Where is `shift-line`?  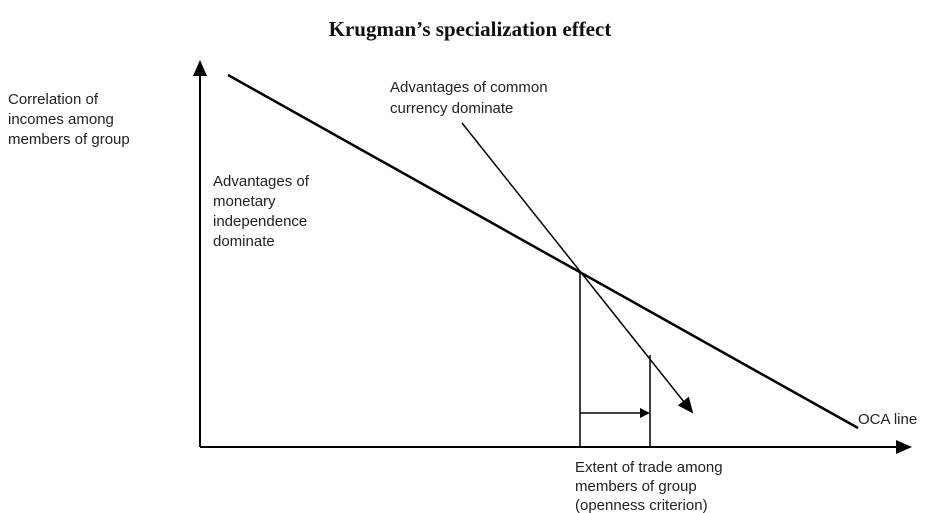 shift-line is located at coordinates (577, 268).